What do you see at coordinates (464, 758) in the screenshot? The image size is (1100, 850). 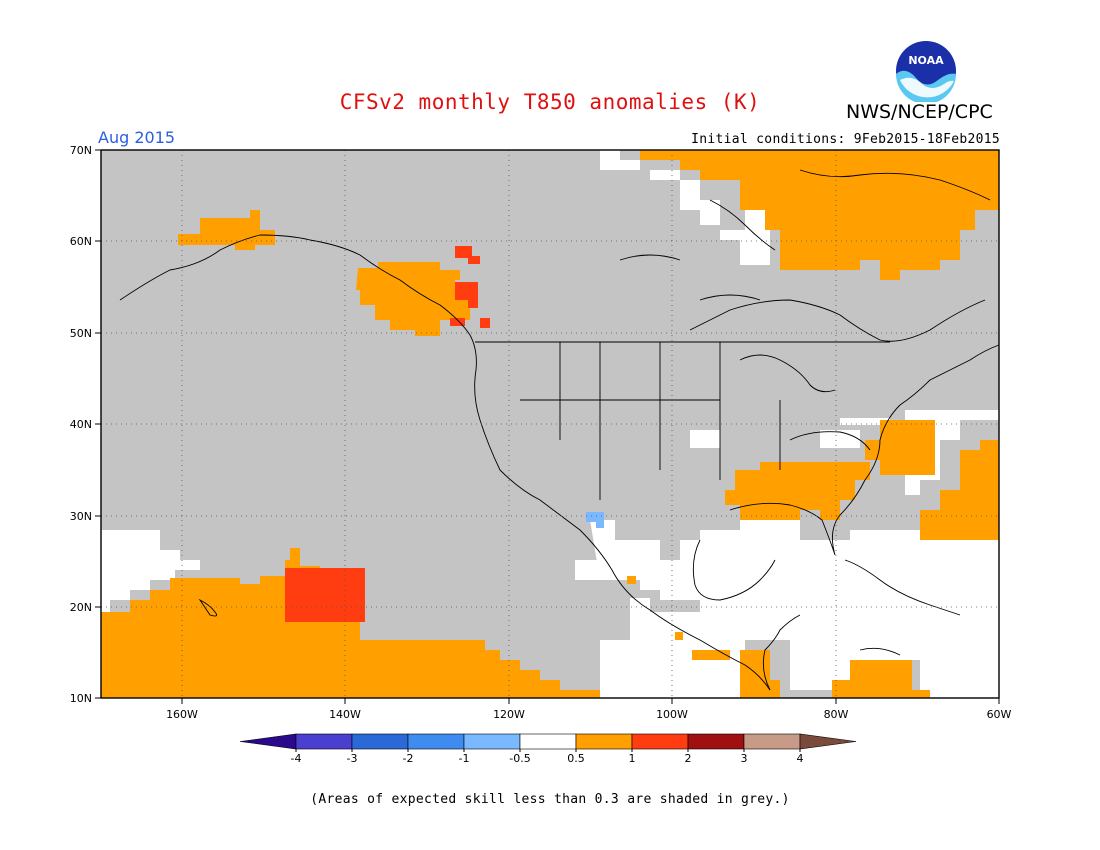 I see `colorbar-tick-label: -1` at bounding box center [464, 758].